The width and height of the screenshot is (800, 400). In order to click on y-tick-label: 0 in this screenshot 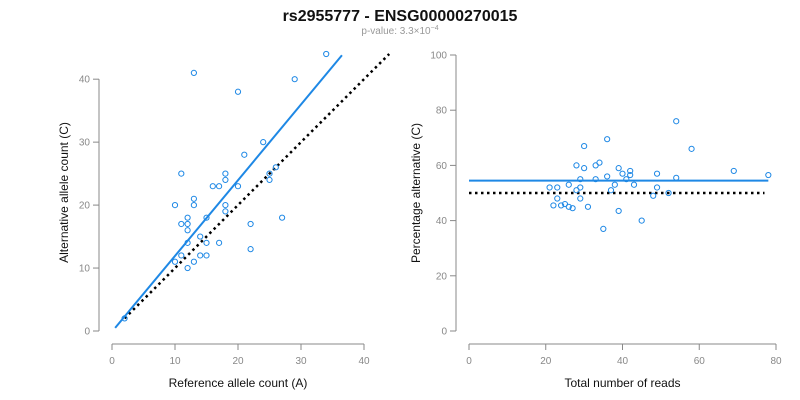, I will do `click(87, 332)`.